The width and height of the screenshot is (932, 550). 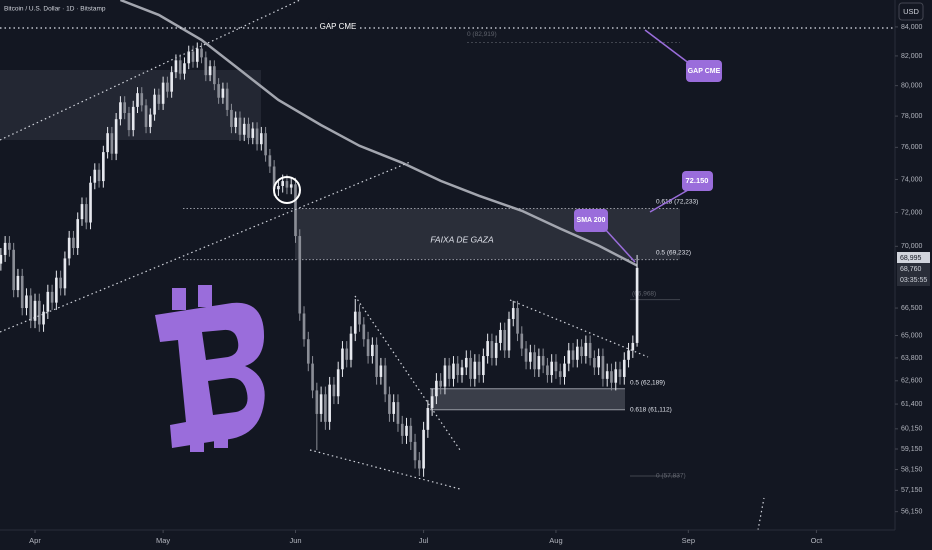 What do you see at coordinates (295, 540) in the screenshot?
I see `x-tick-label: Jun` at bounding box center [295, 540].